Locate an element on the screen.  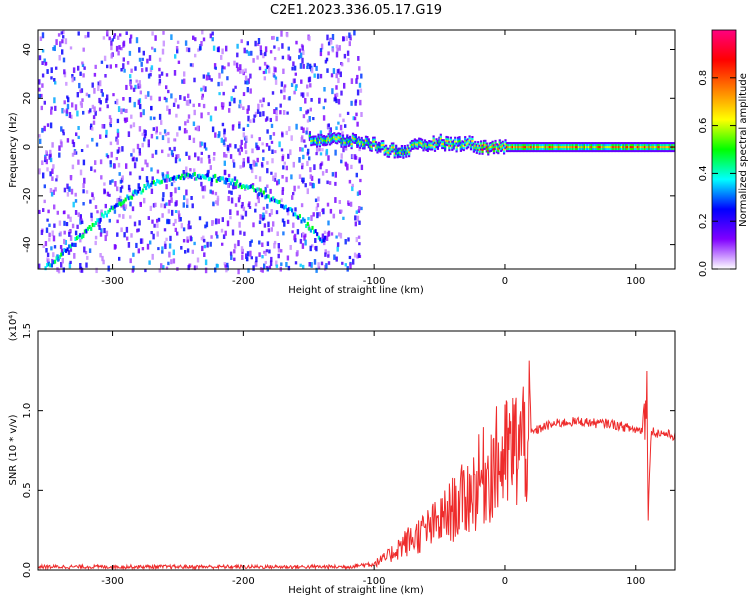
colorbar-tick-label: 0.6 is located at coordinates (703, 126).